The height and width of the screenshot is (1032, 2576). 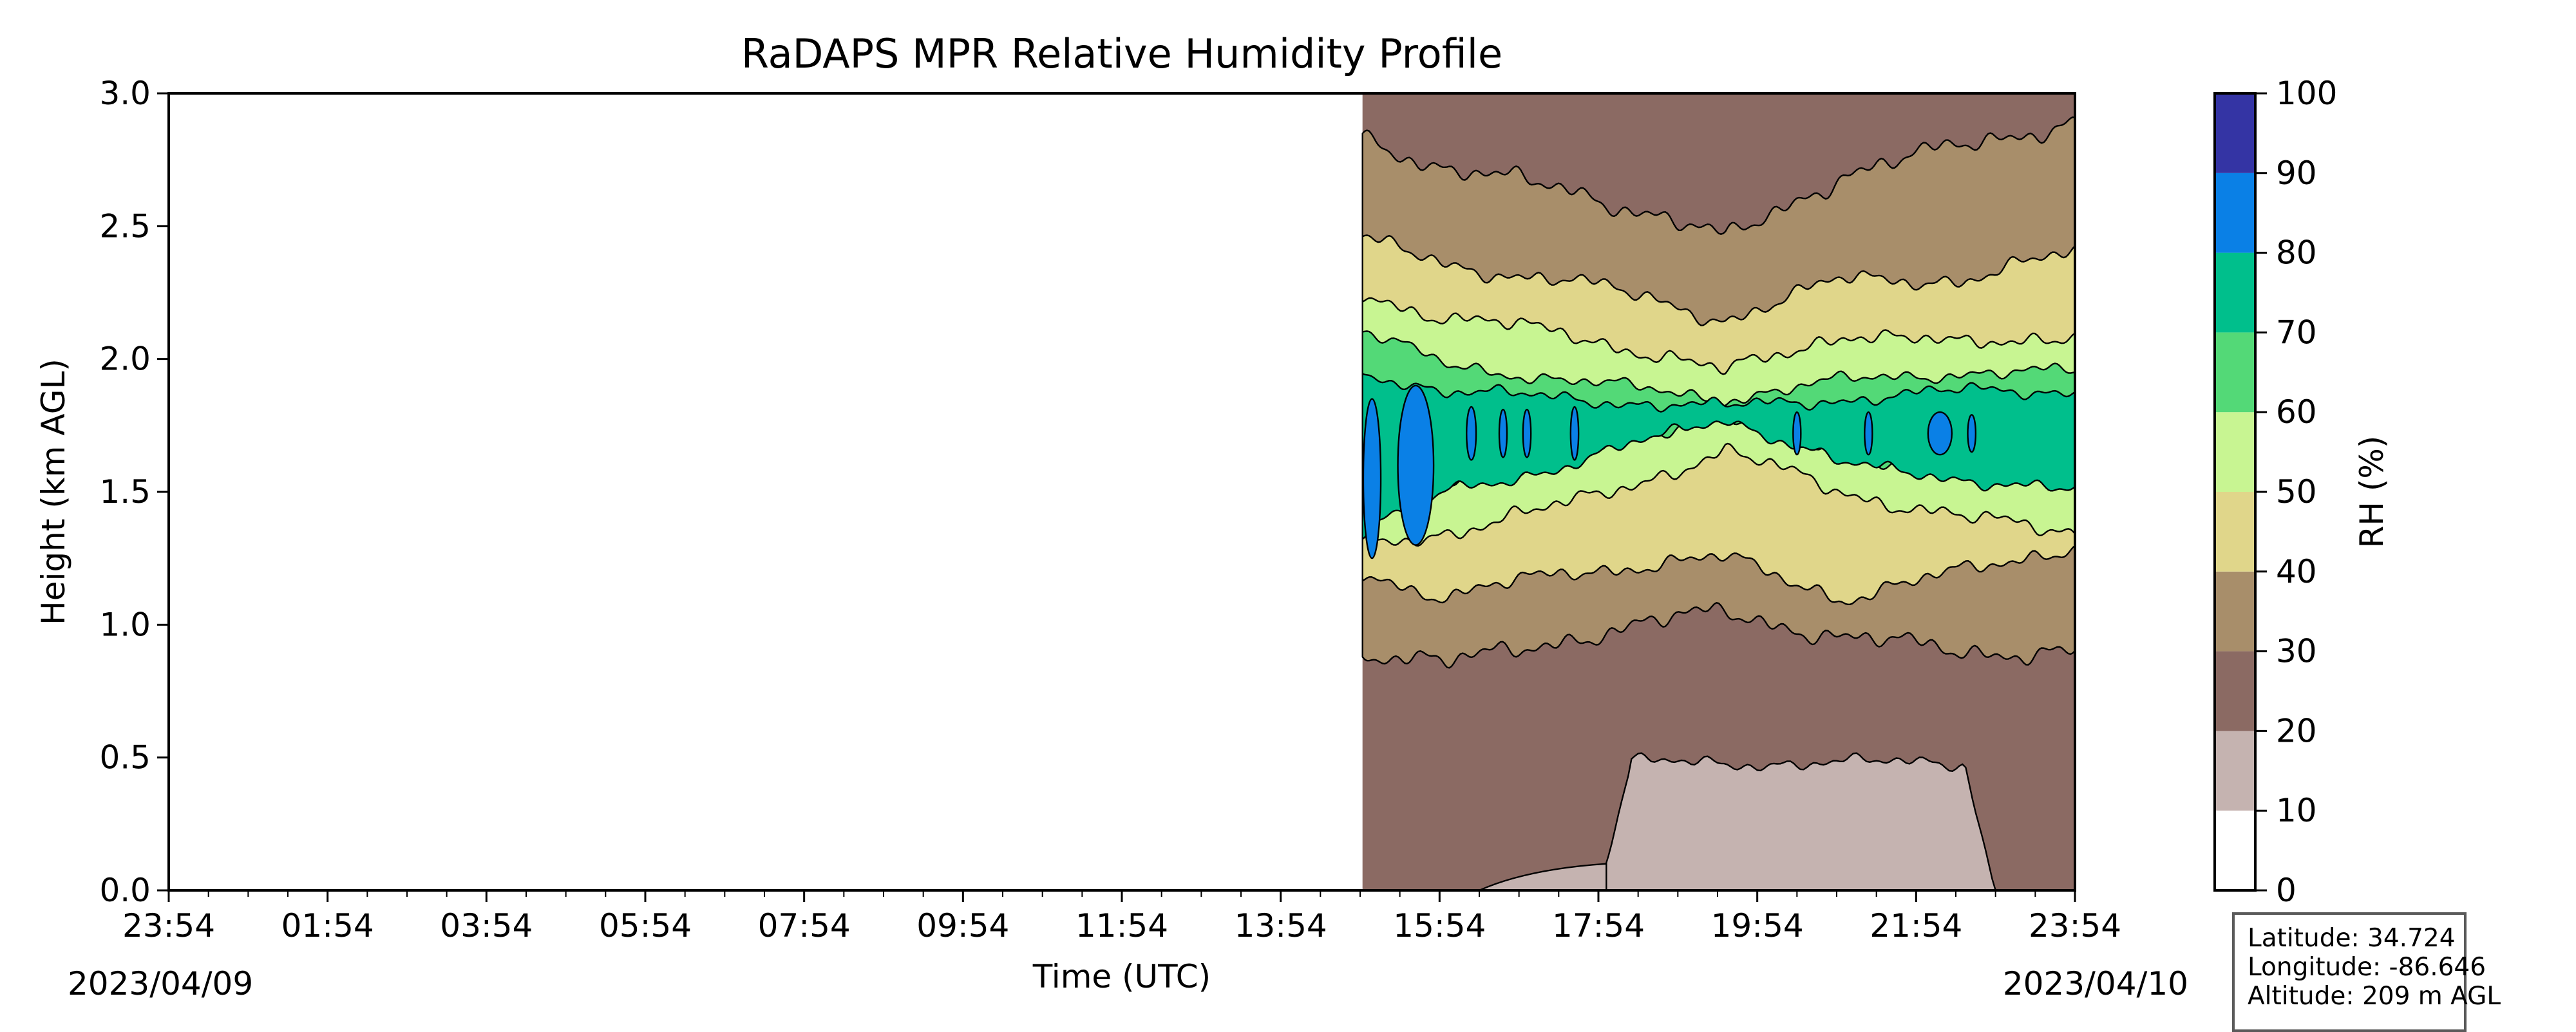 I want to click on colorbar: 0 10 20 30 40 50 60 70 80 90 100, so click(x=2275, y=492).